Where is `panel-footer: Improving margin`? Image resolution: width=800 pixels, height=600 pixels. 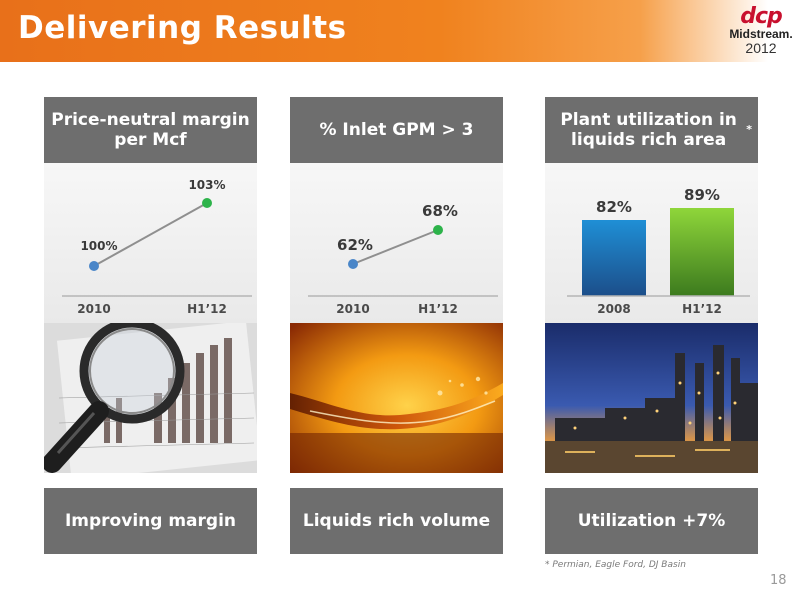
panel-footer: Improving margin is located at coordinates (150, 521).